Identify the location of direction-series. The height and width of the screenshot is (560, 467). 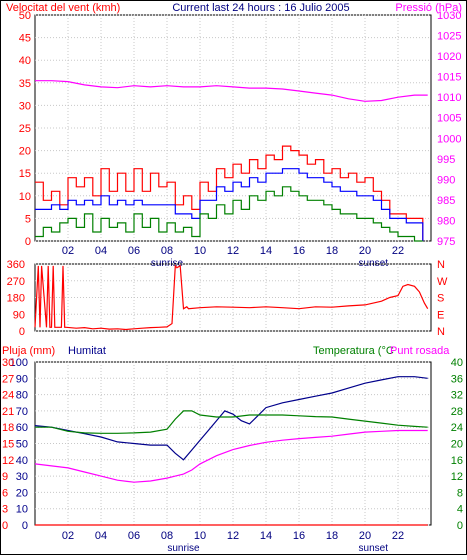
(231, 297).